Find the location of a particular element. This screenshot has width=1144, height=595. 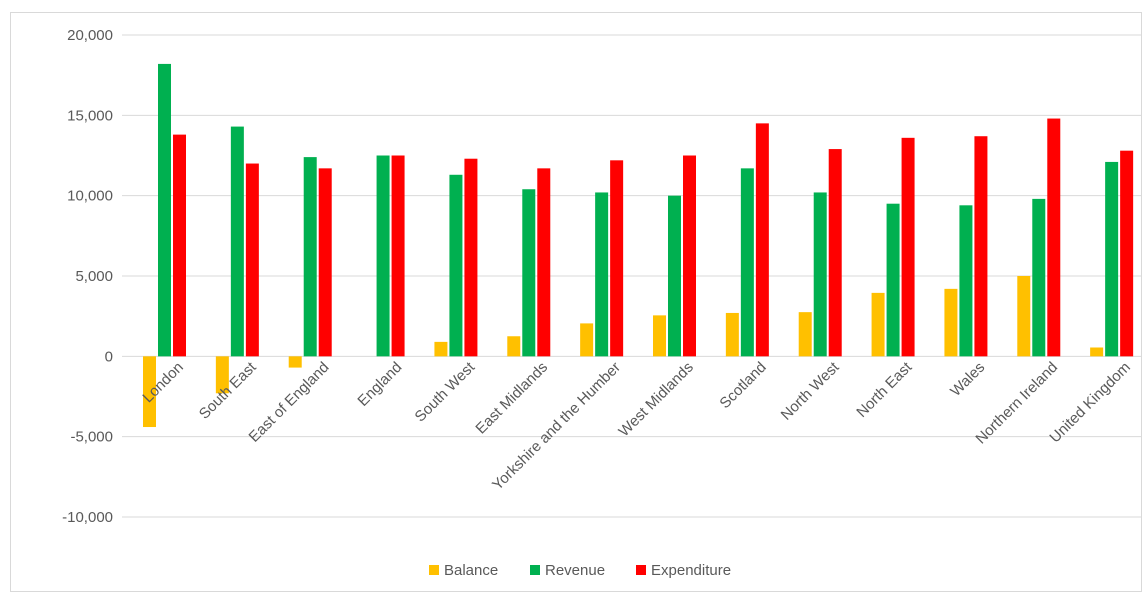

y-tick-label: 5,000 is located at coordinates (94, 276).